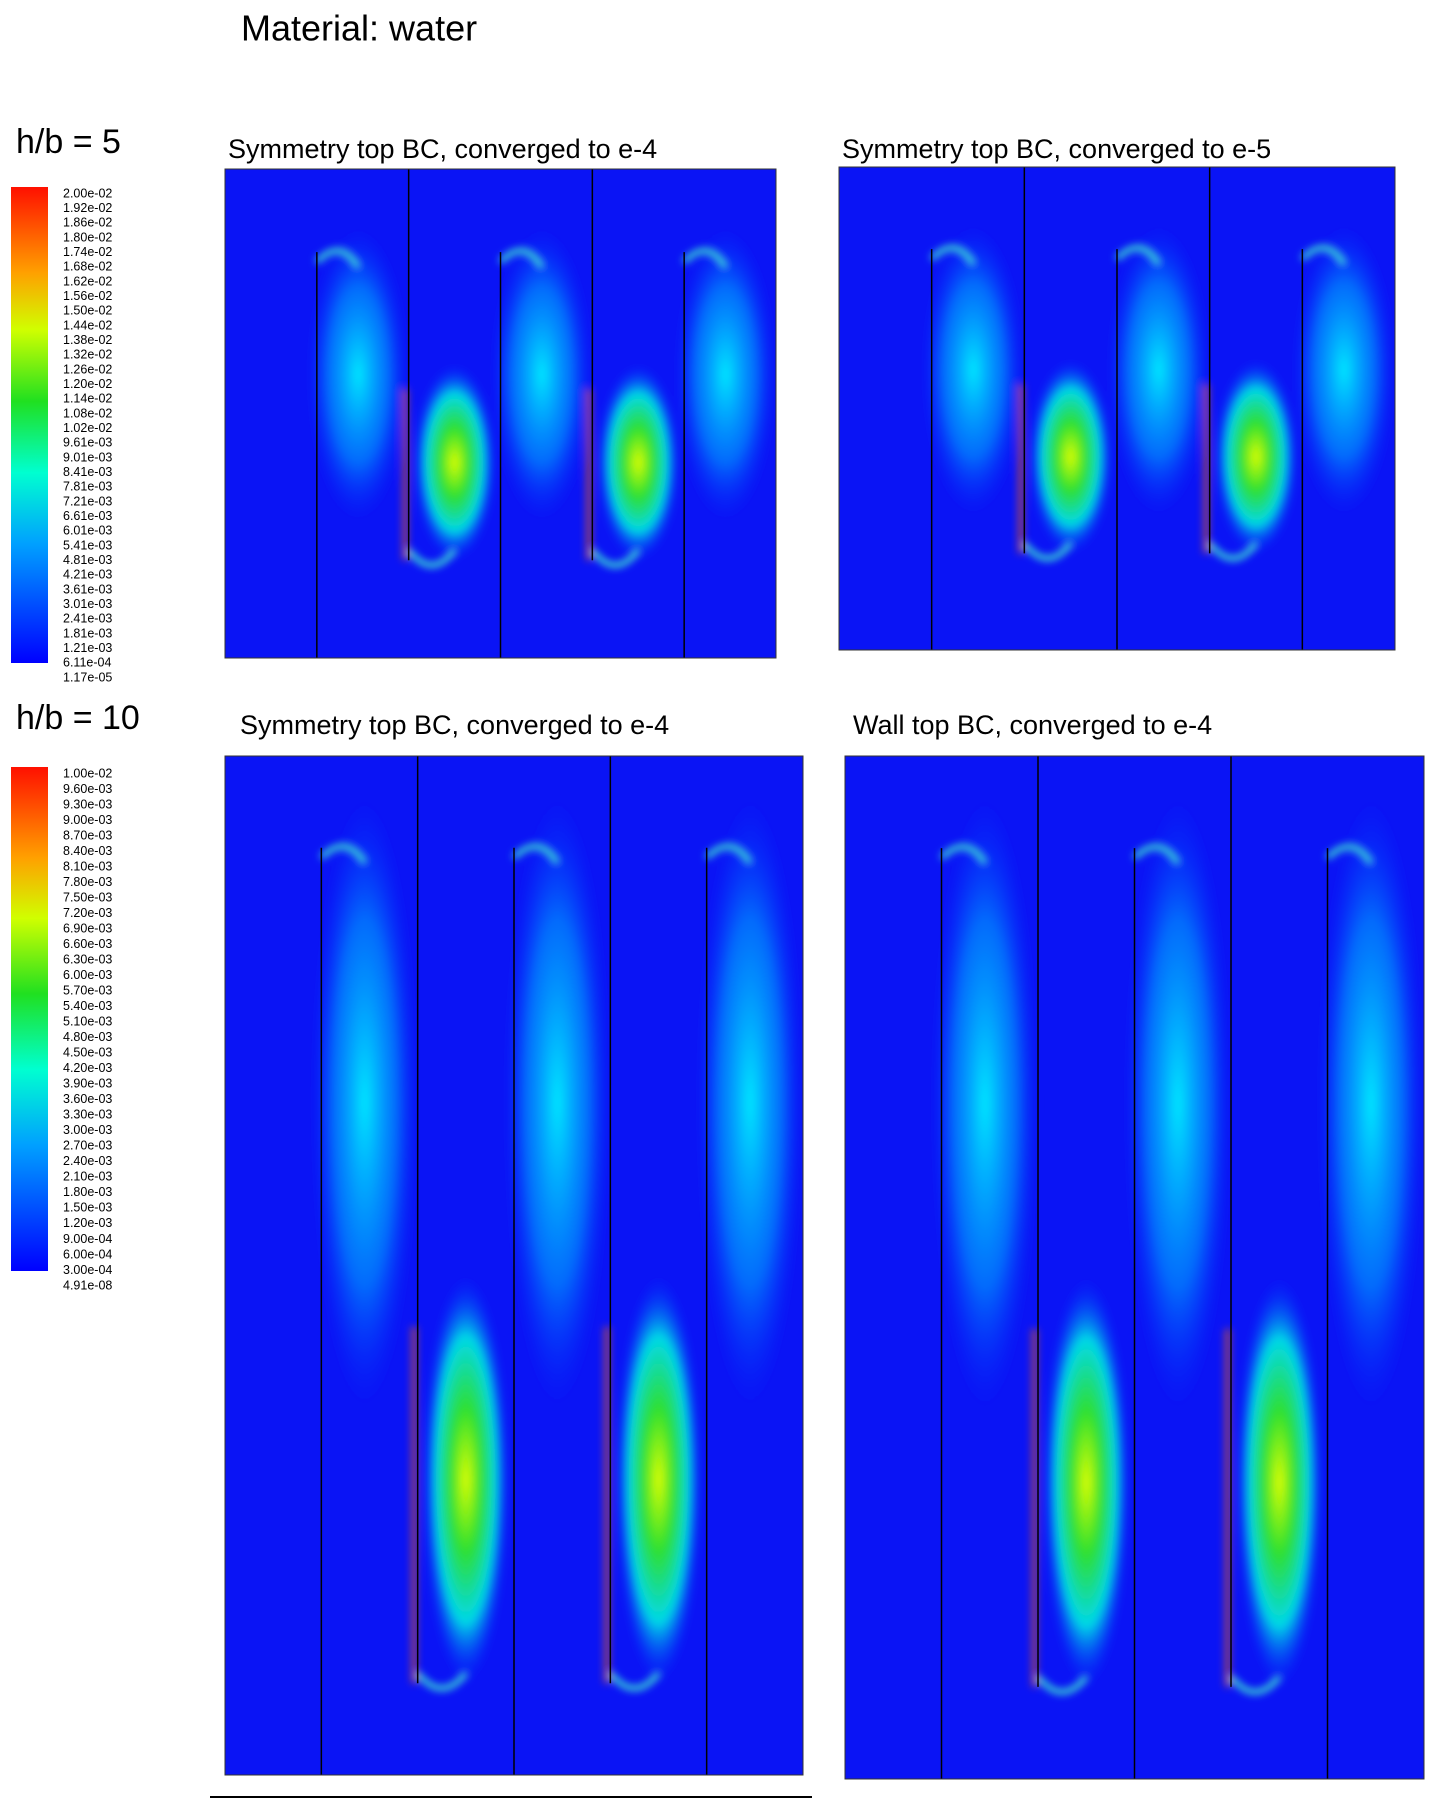  Describe the element at coordinates (359, 28) in the screenshot. I see `figure-title: Material: water` at that location.